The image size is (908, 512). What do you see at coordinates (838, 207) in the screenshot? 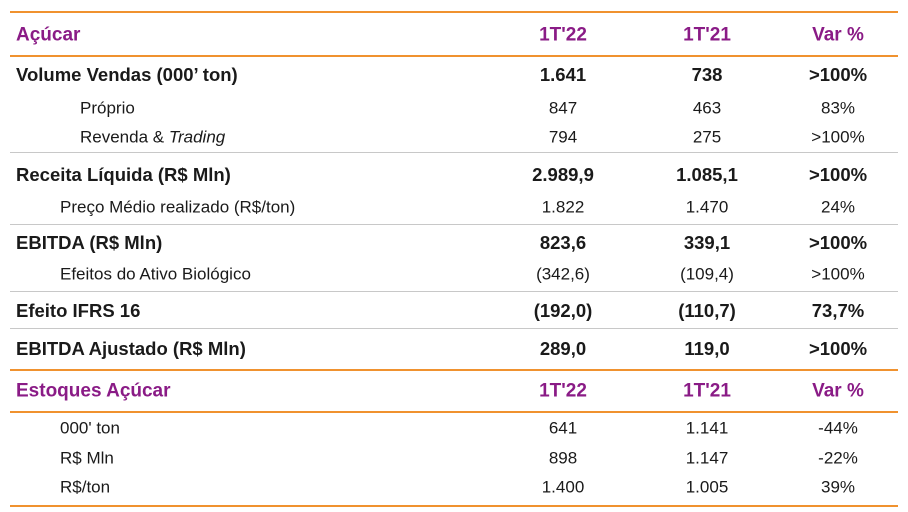
I see `cell-value: 24%` at bounding box center [838, 207].